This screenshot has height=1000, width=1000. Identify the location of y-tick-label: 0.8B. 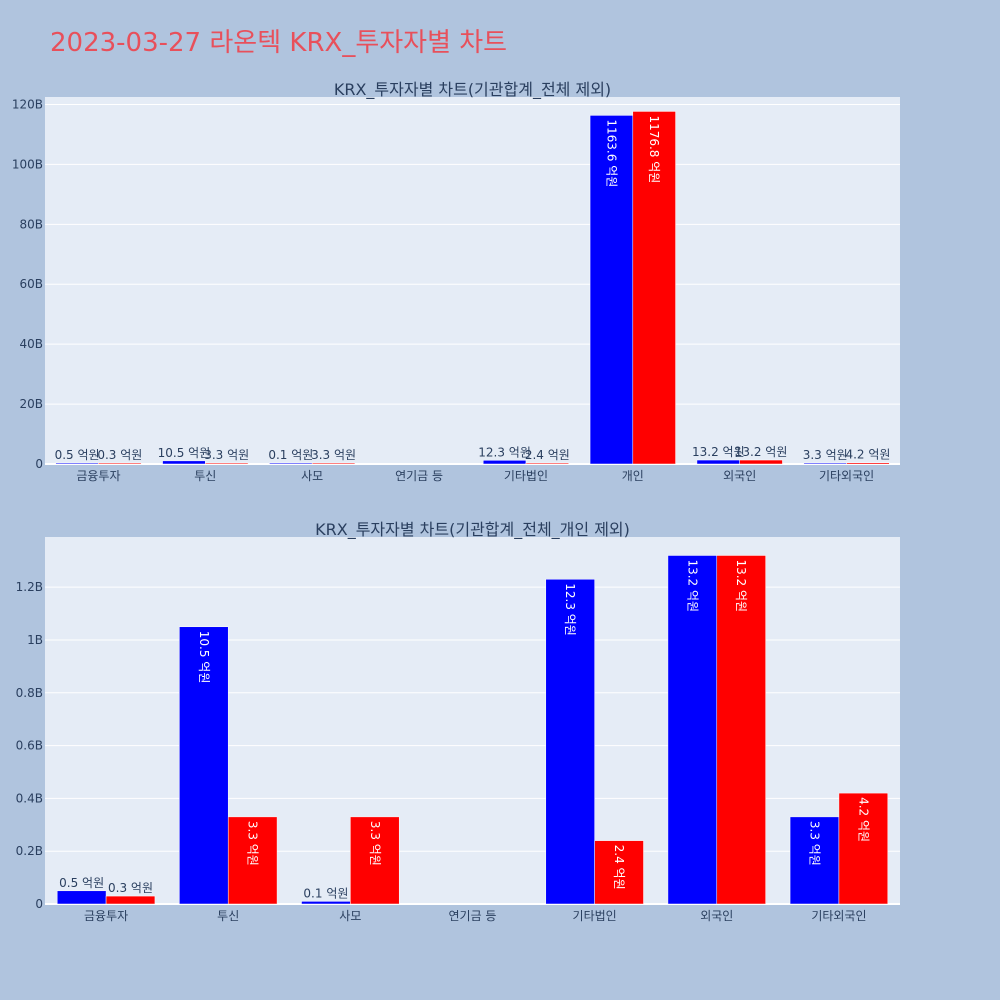
(29, 693).